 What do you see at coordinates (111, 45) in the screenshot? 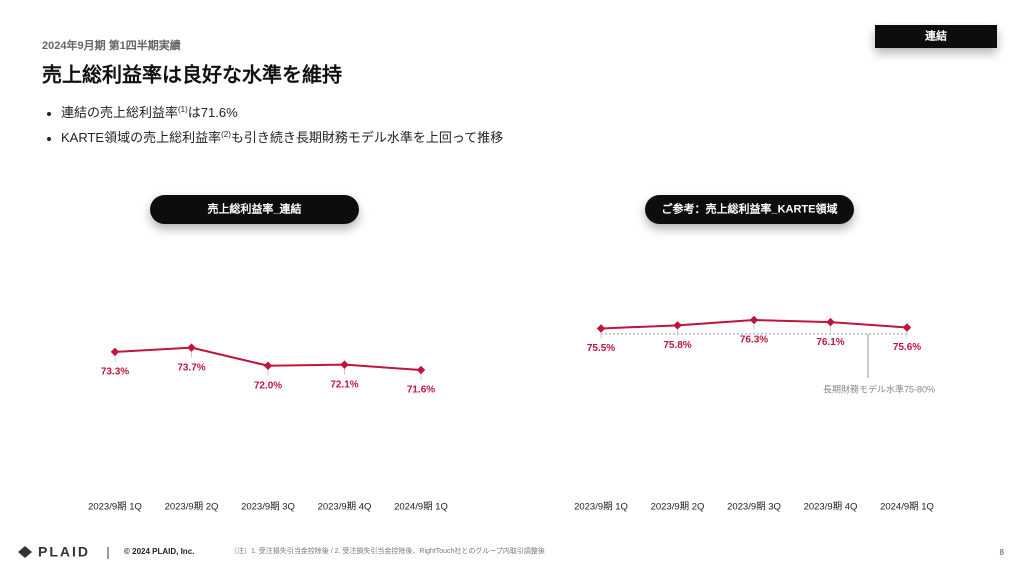
I see `subtitle: 2024年9月期 第1四半期実績` at bounding box center [111, 45].